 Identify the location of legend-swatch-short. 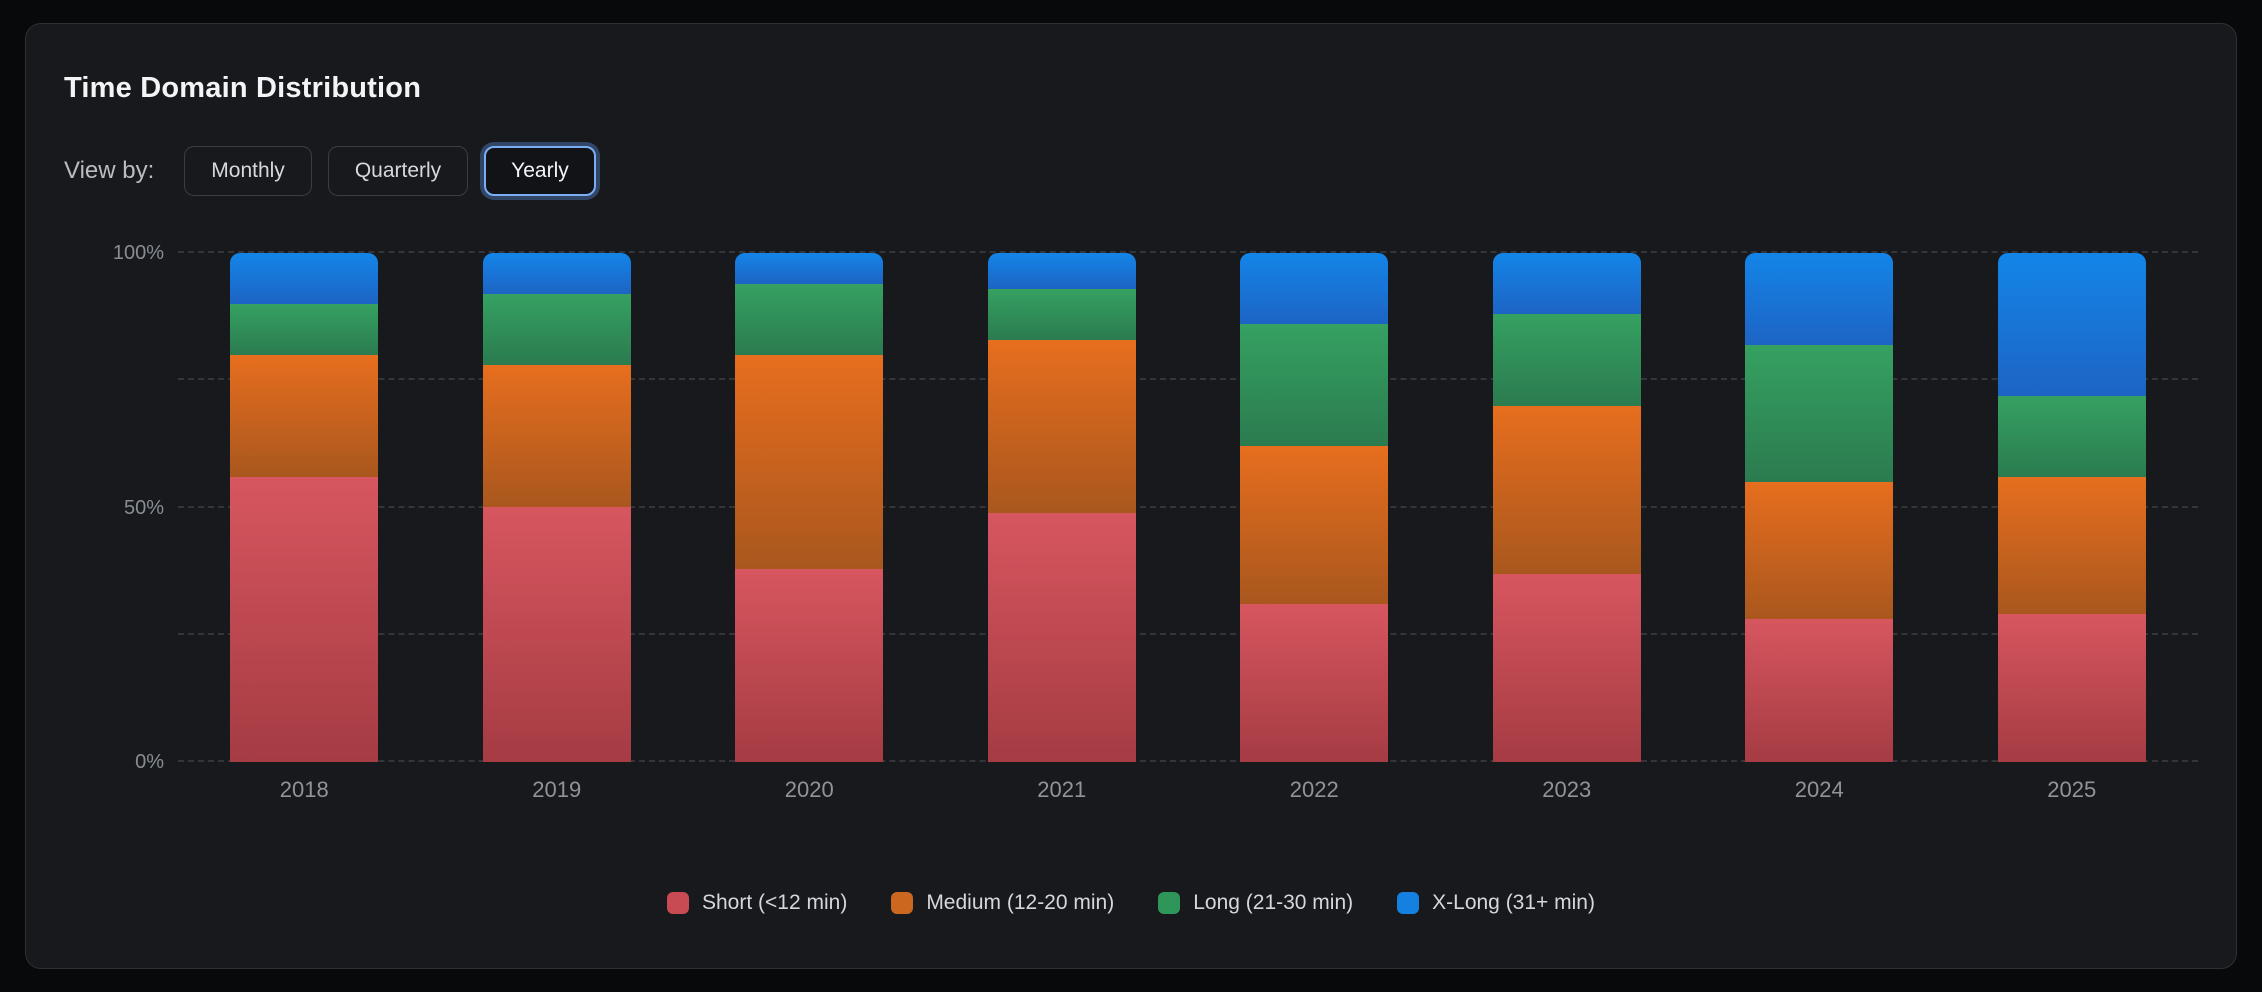
(678, 903).